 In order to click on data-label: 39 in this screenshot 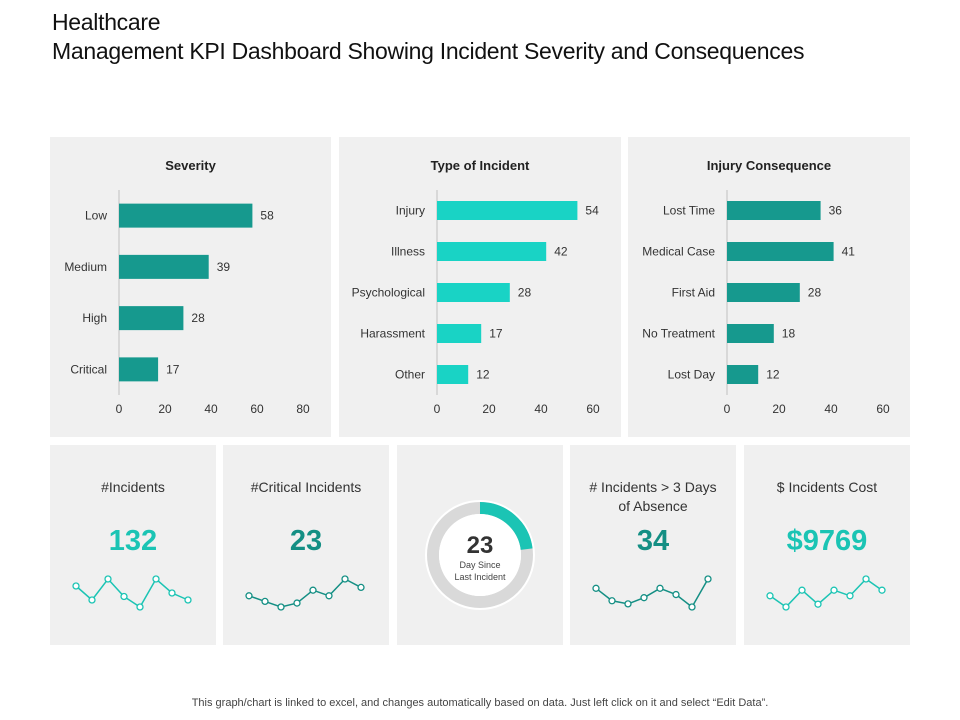, I will do `click(224, 267)`.